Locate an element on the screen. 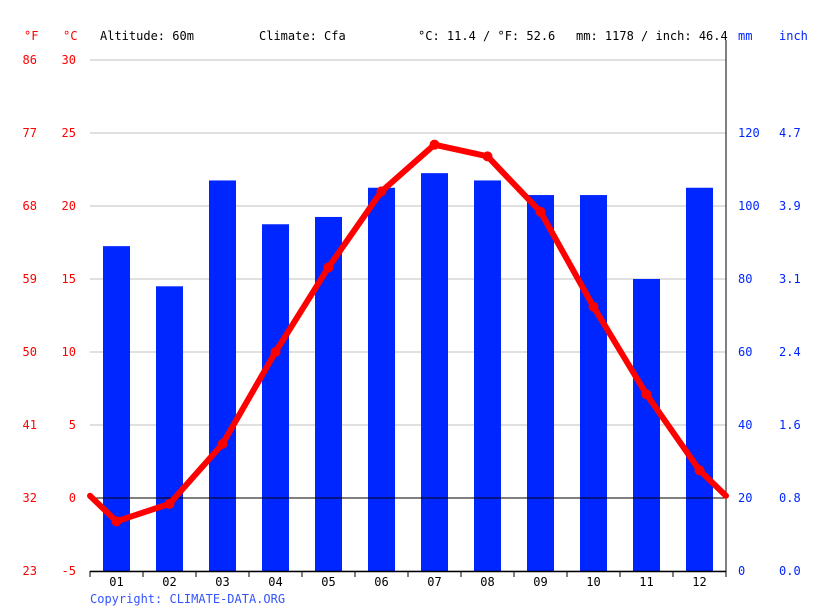 The width and height of the screenshot is (815, 611). average-temperature: °C: 11.4 / °F: 52.6 is located at coordinates (487, 36).